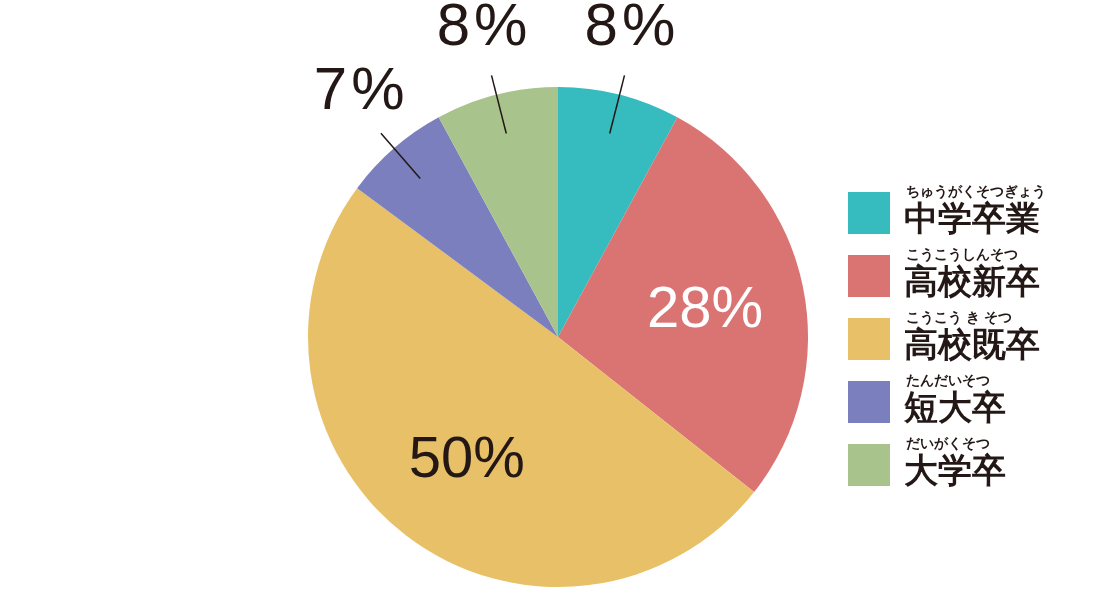 The width and height of the screenshot is (1120, 600). Describe the element at coordinates (972, 218) in the screenshot. I see `legend-label: 中学卒業` at that location.